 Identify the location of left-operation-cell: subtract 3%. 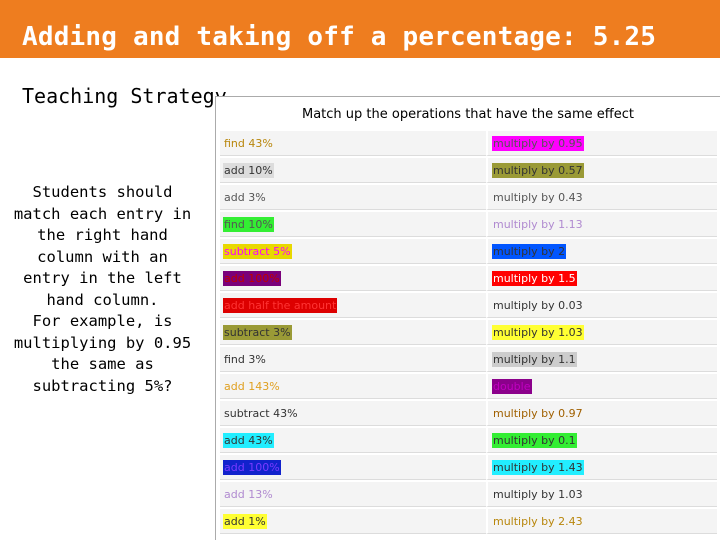
(353, 332).